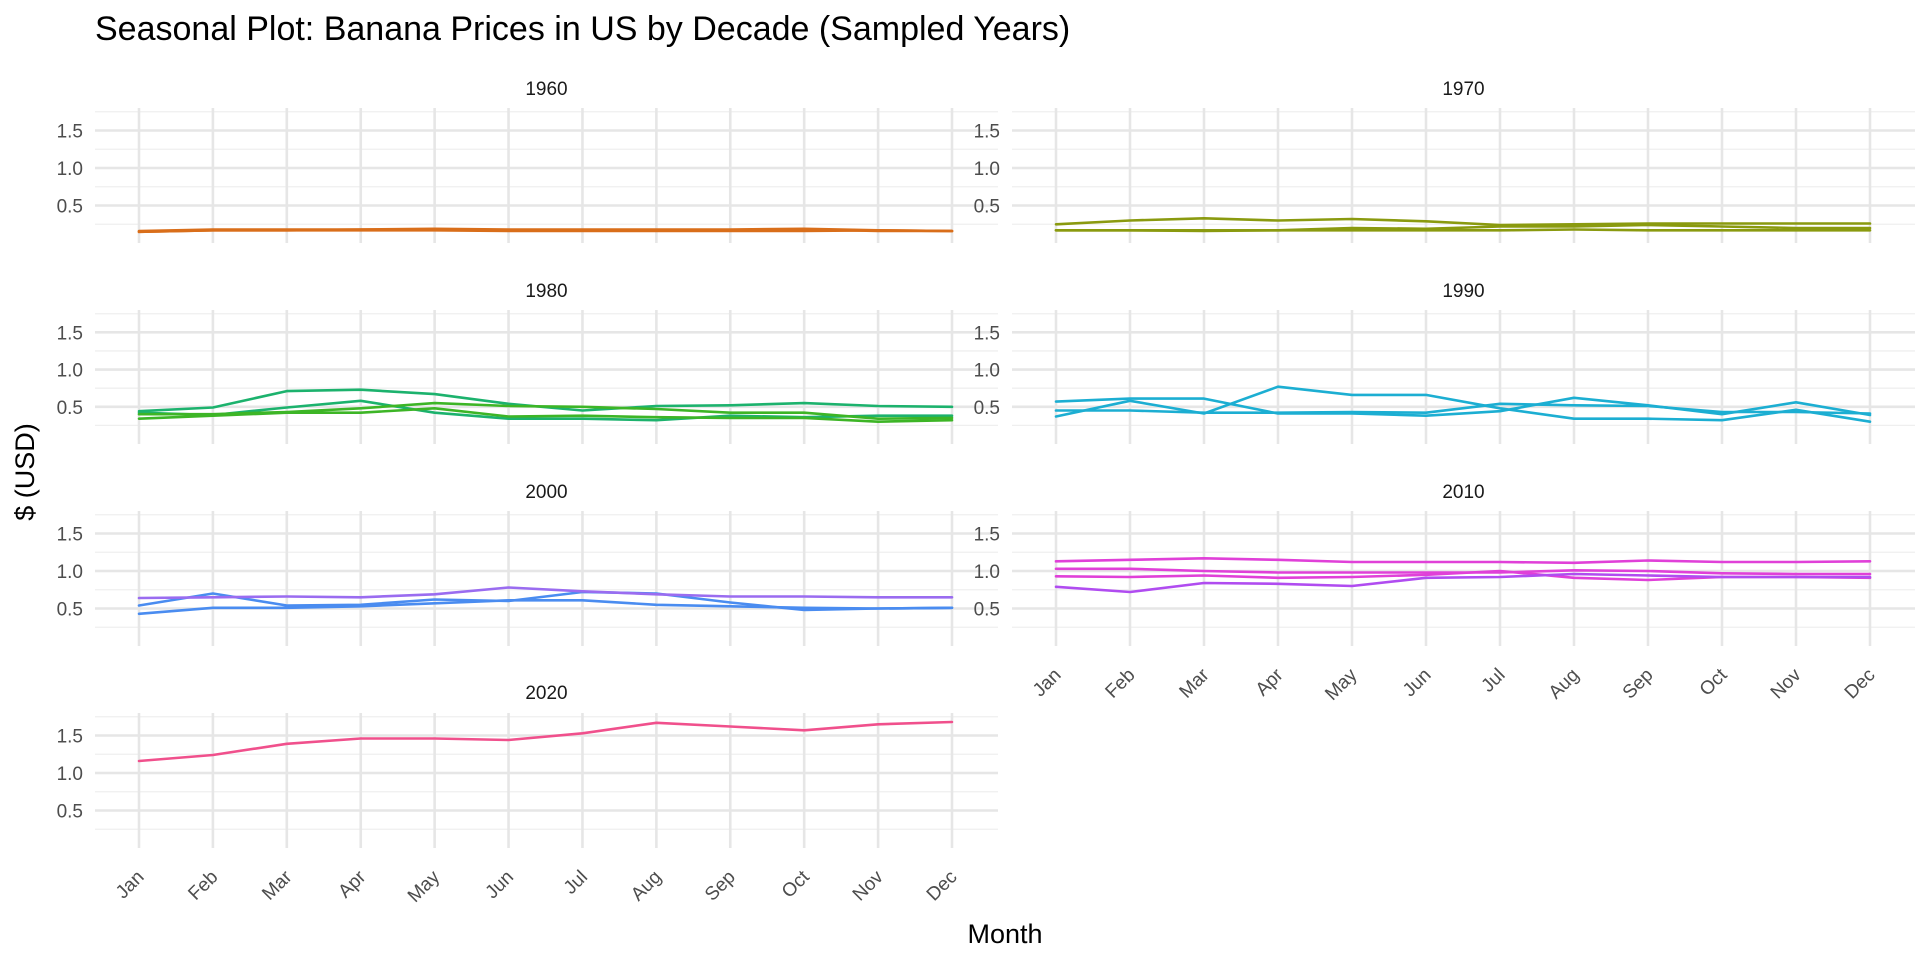  Describe the element at coordinates (545, 741) in the screenshot. I see `series-line-2020` at that location.